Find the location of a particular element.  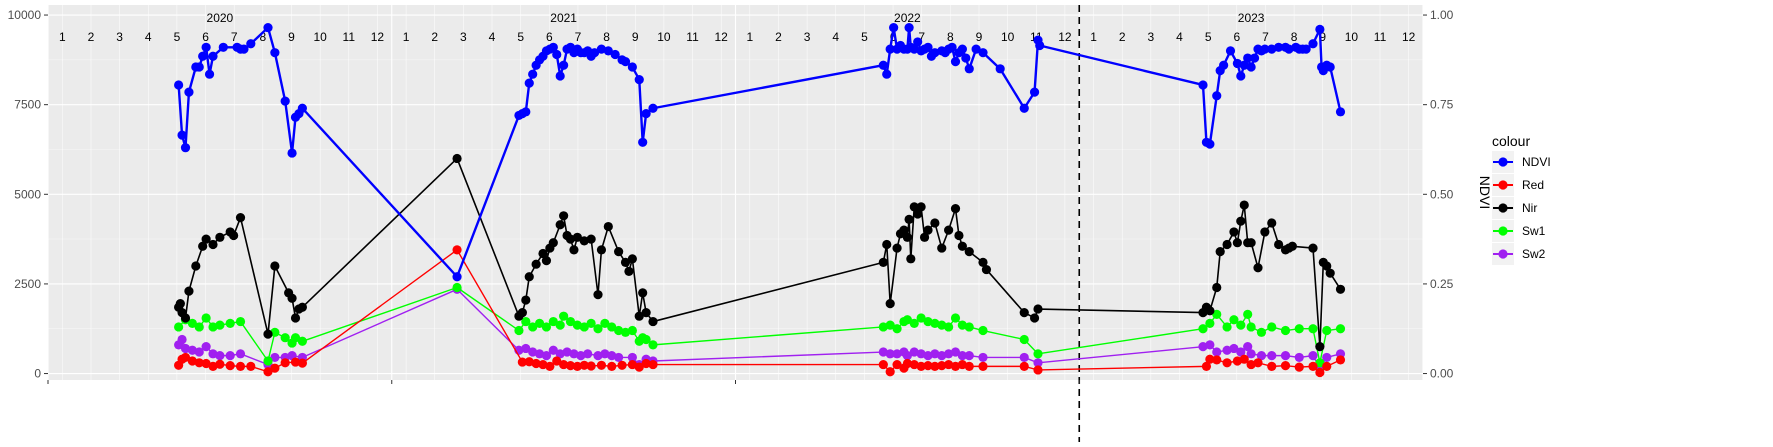

legend-item-red: Red is located at coordinates (1518, 185).